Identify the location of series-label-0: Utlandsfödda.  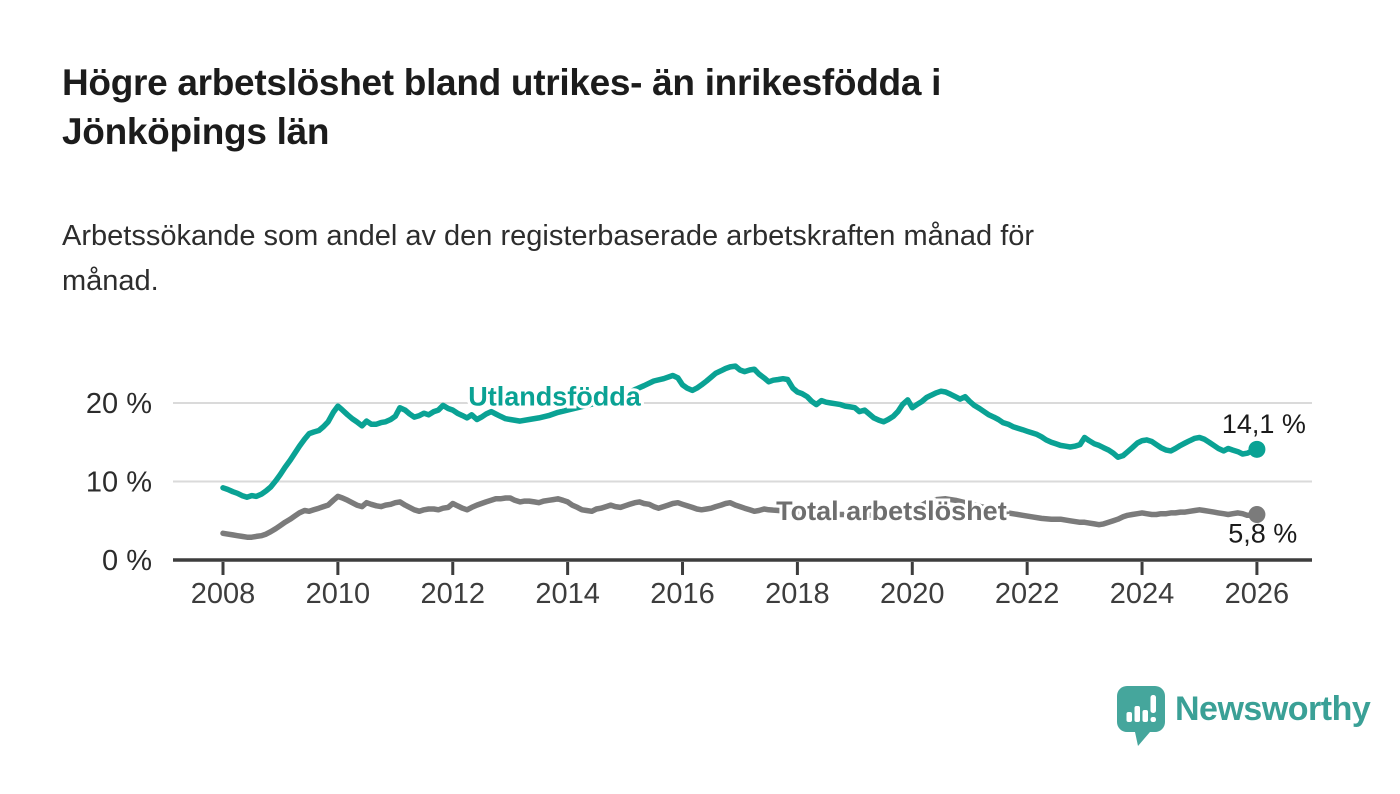
(554, 396).